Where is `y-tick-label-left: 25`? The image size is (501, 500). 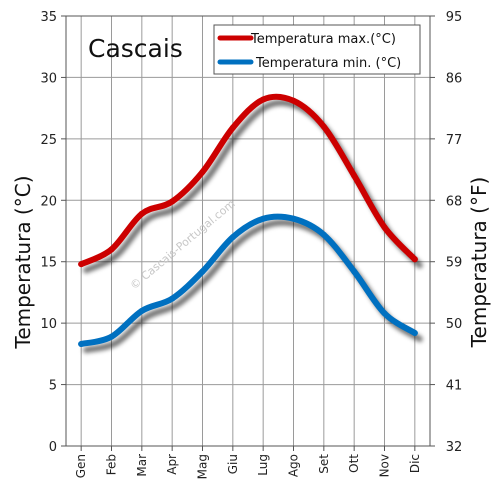
y-tick-label-left: 25 is located at coordinates (48, 140).